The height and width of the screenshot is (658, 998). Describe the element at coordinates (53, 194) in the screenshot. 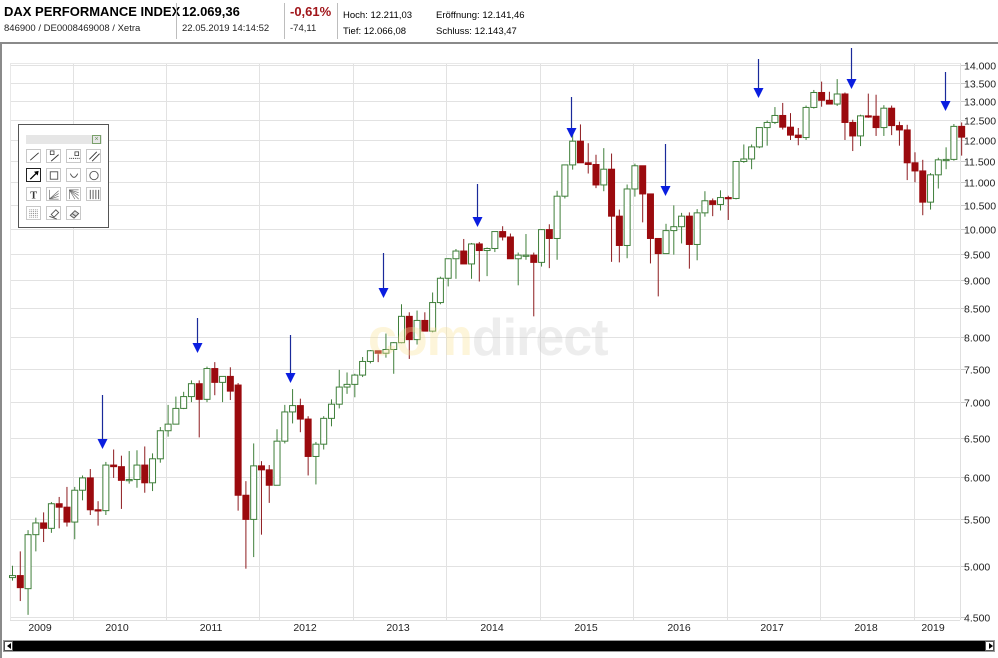

I see `fan-lines-tool-button` at that location.